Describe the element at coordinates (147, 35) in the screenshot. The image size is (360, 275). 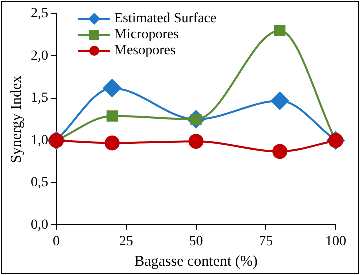
I see `legend-label: Micropores` at that location.